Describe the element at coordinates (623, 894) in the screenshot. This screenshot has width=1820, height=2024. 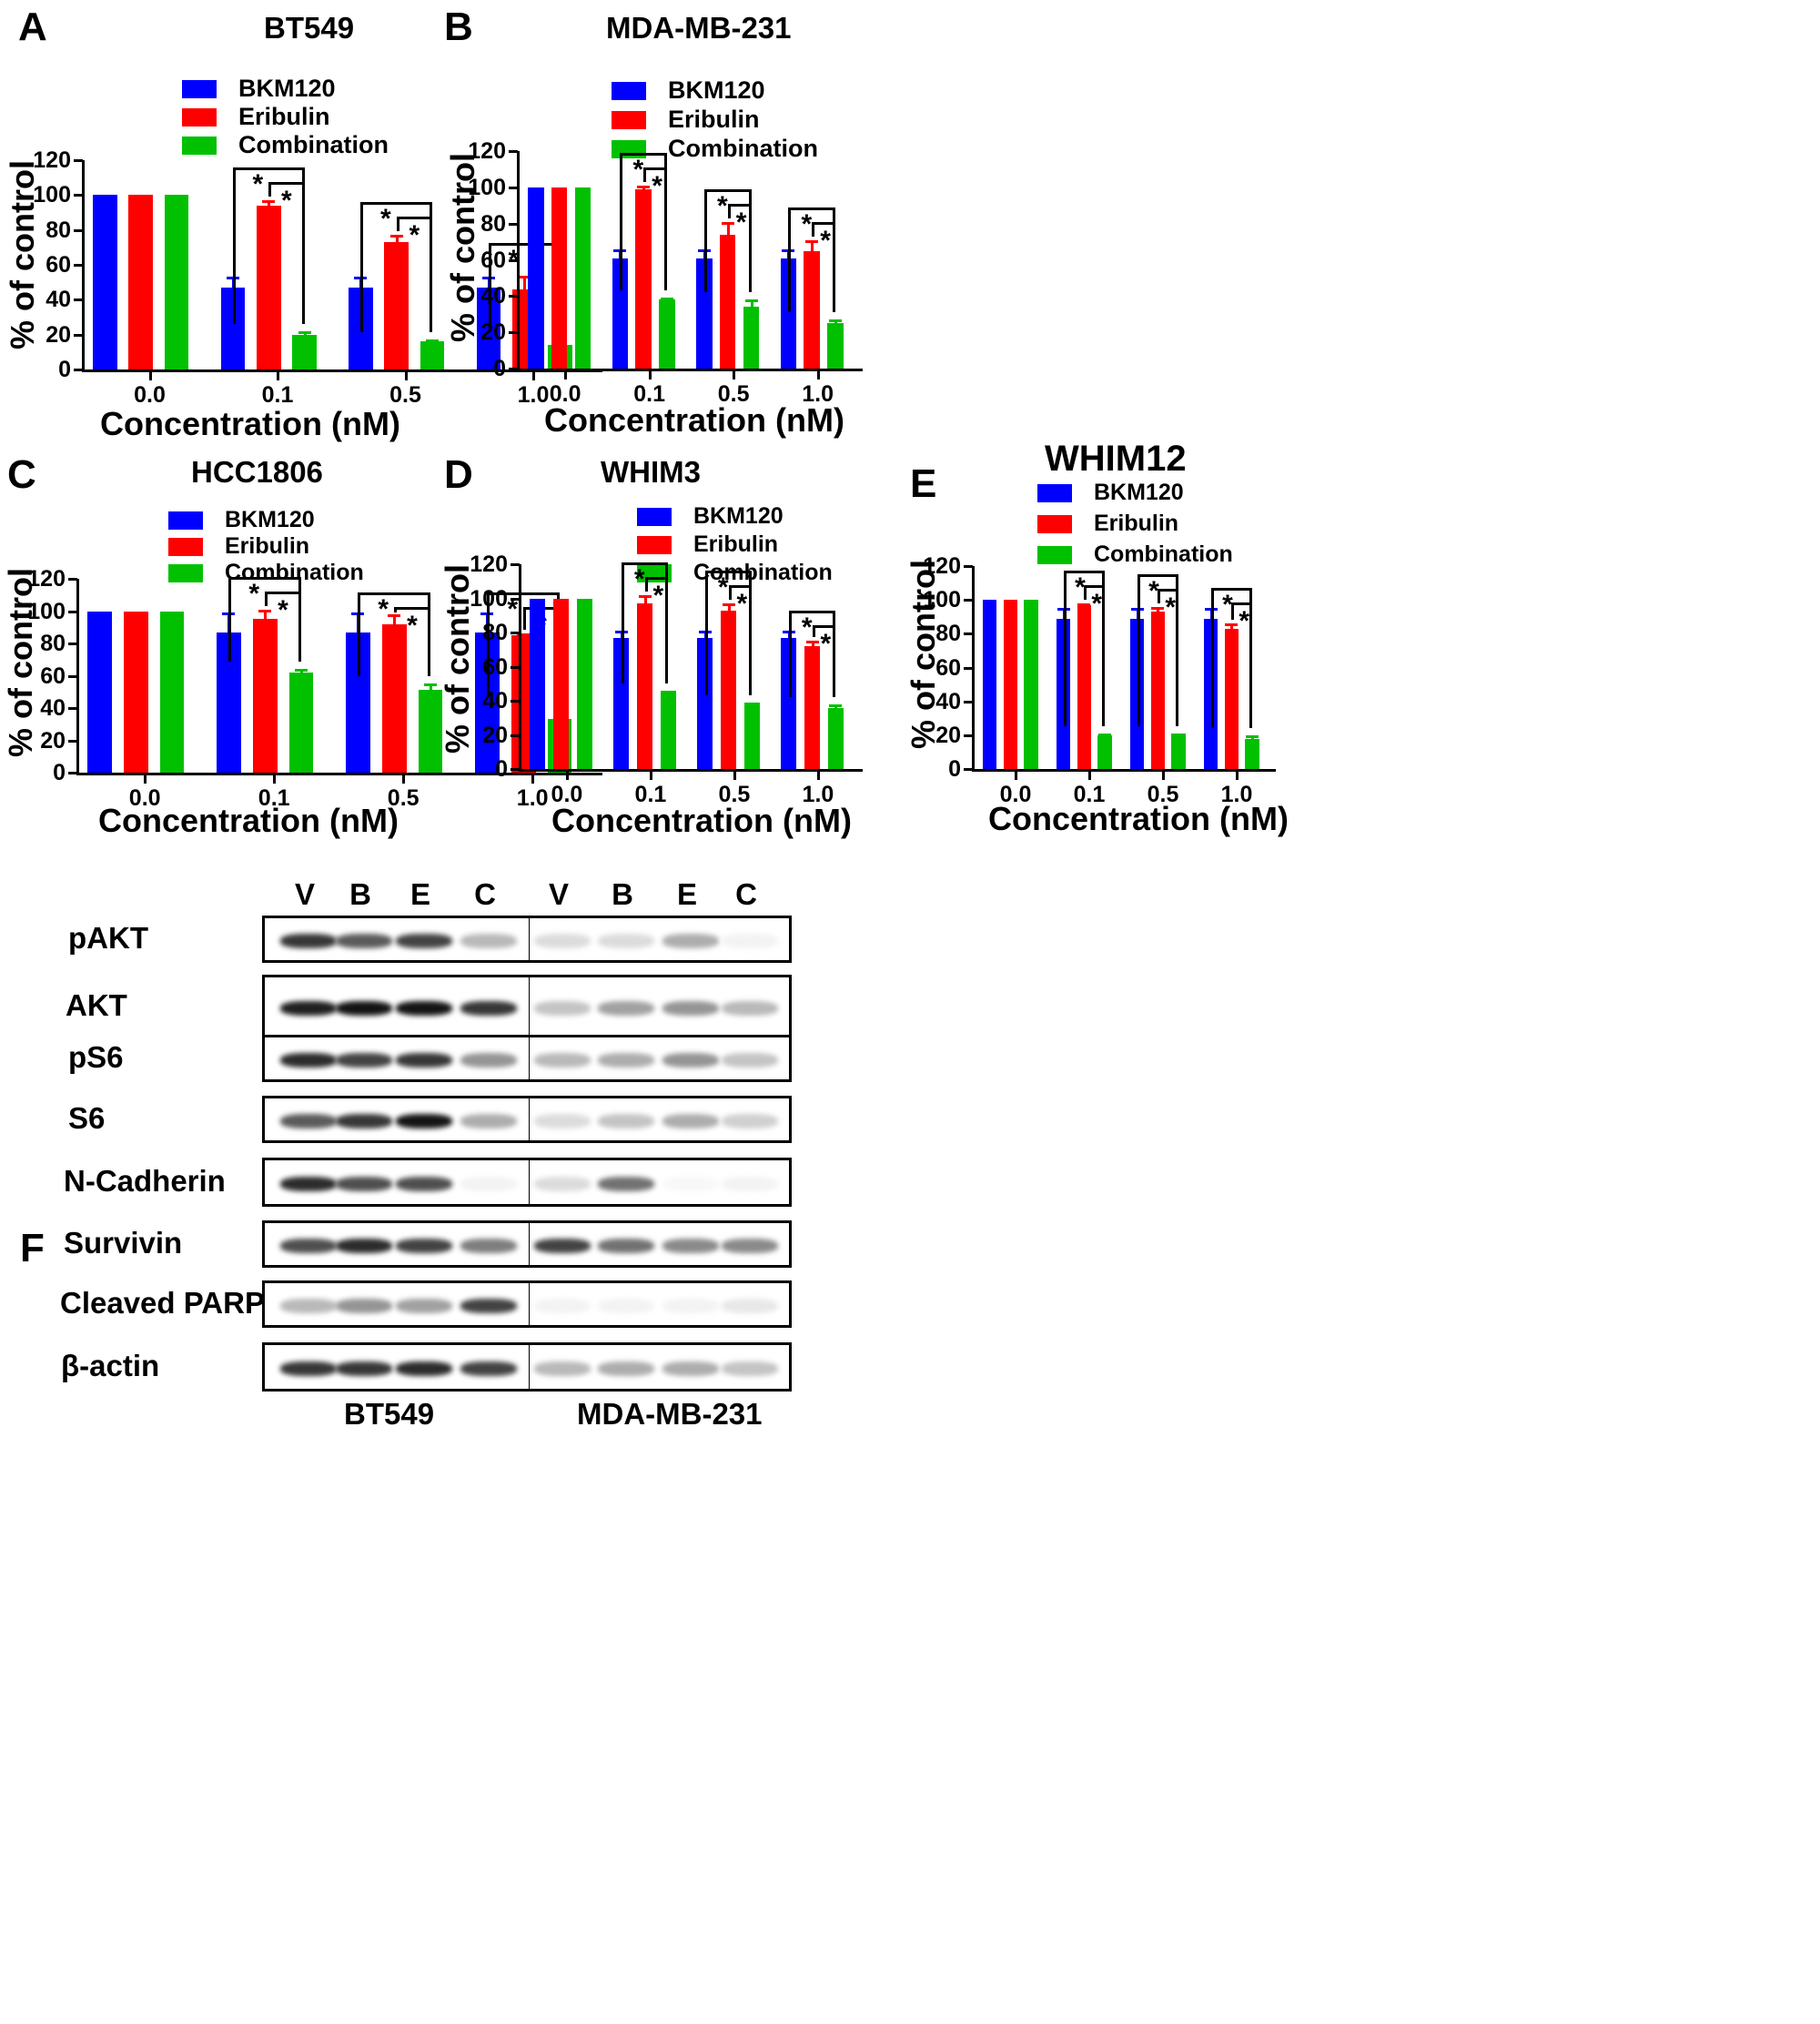
I see `lane-label: B` at that location.